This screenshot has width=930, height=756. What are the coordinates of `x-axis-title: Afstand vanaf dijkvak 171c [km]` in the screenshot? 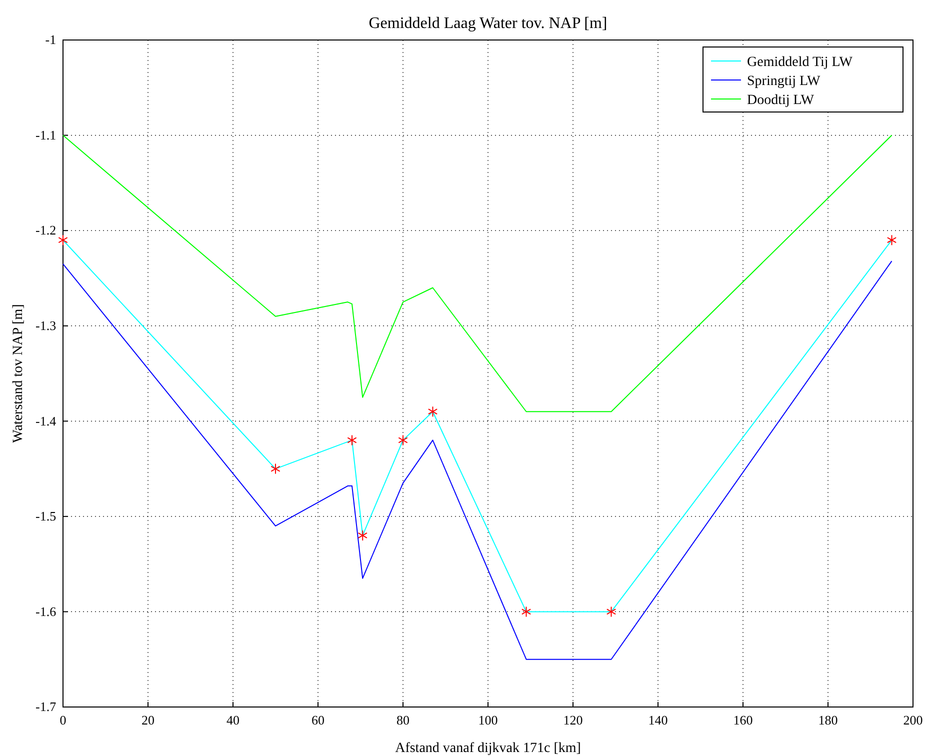 It's located at (488, 748).